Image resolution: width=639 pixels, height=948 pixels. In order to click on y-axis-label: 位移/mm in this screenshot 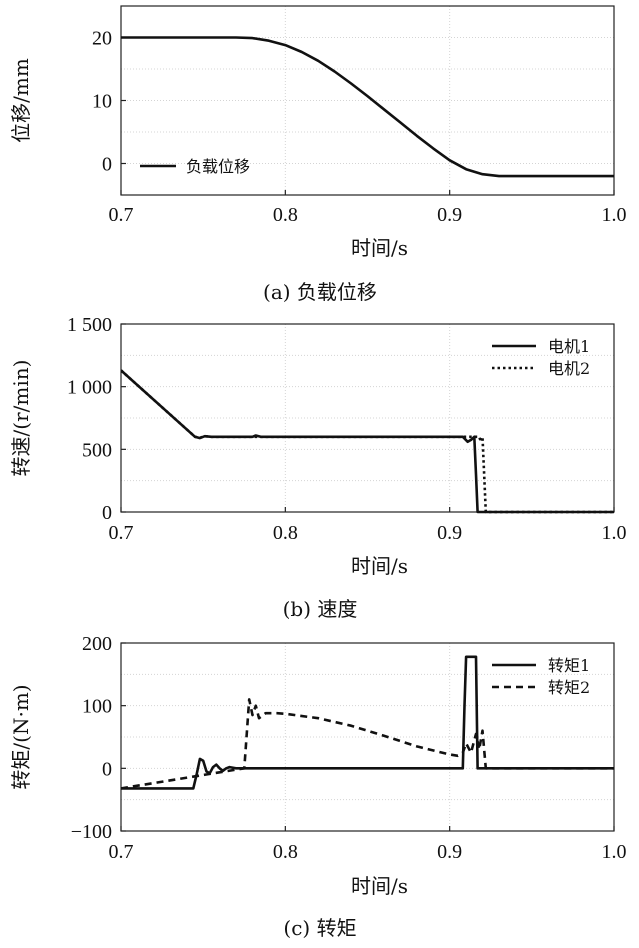, I will do `click(21, 100)`.